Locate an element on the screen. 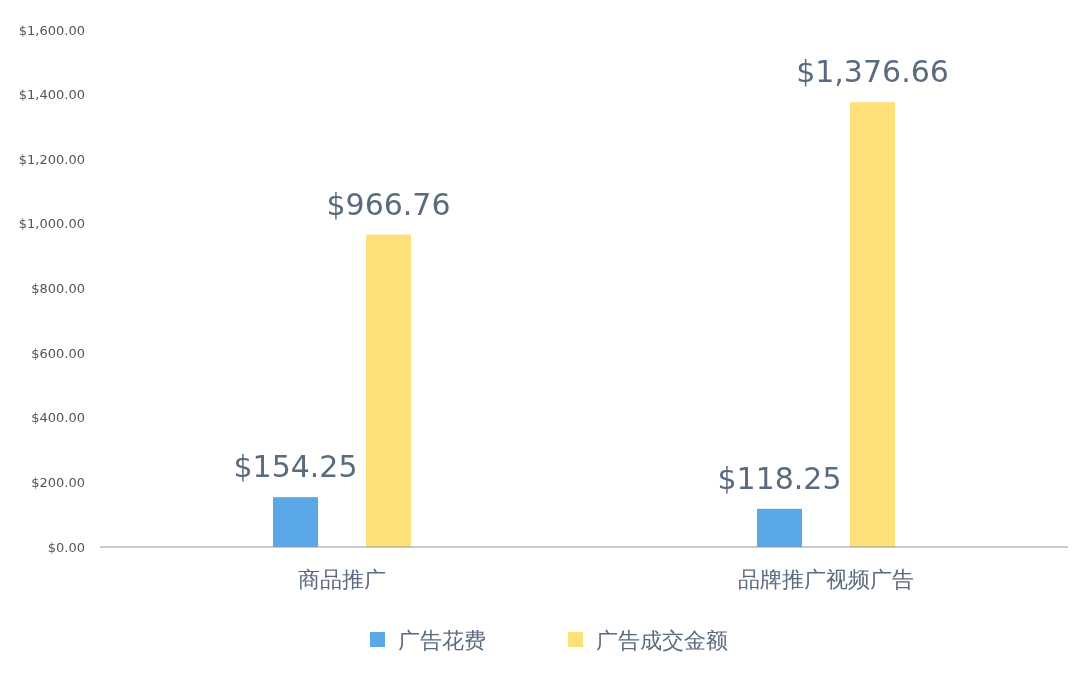 This screenshot has width=1080, height=682. y-tick-label: $800.00 is located at coordinates (58, 289).